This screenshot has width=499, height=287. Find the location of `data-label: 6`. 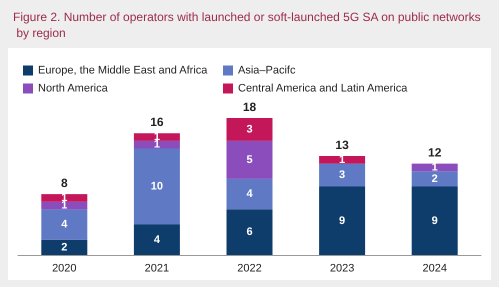

data-label: 6 is located at coordinates (249, 232).